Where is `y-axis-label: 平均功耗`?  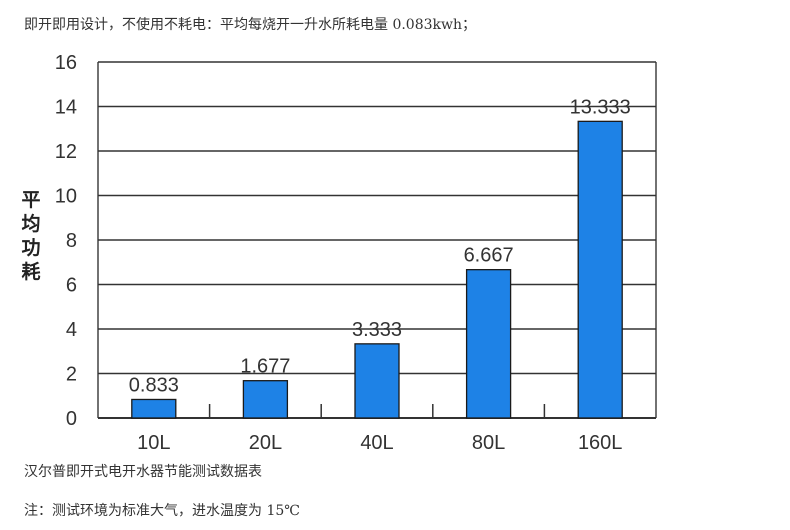
y-axis-label: 平均功耗 is located at coordinates (31, 236).